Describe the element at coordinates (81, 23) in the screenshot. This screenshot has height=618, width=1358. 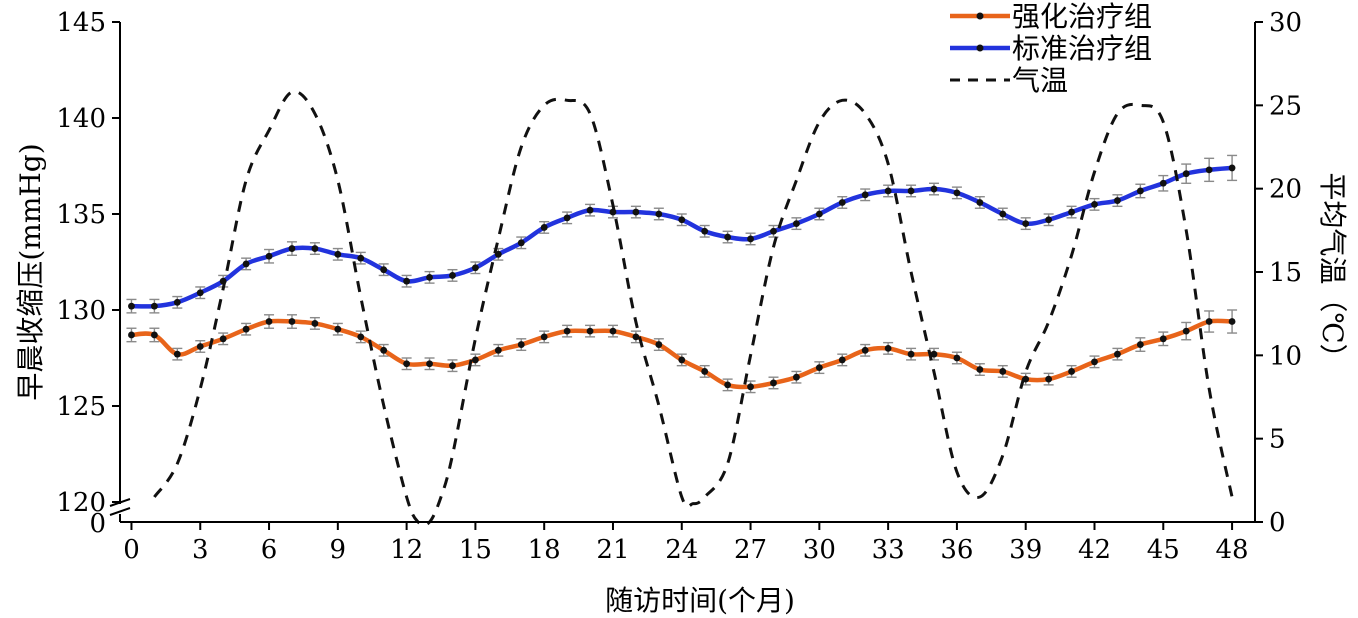
I see `y-tick-label: 145` at that location.